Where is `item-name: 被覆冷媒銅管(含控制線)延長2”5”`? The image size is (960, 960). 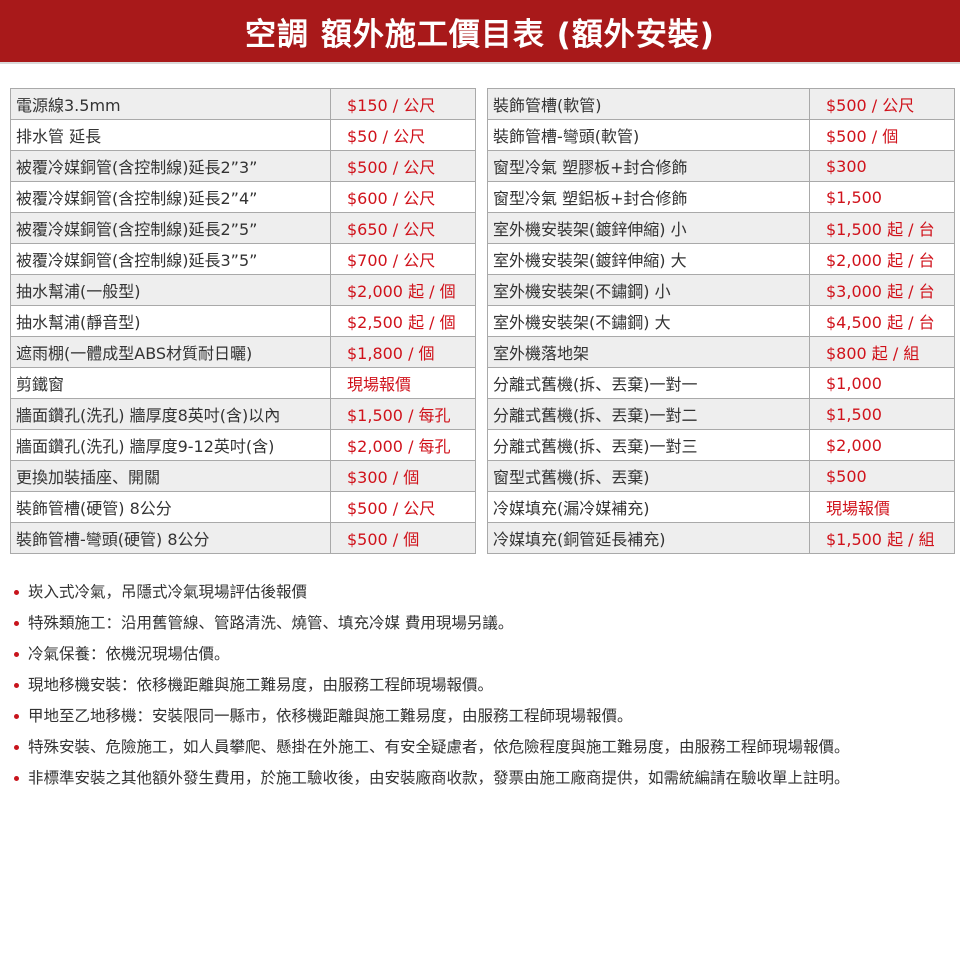
item-name: 被覆冷媒銅管(含控制線)延長2”5” is located at coordinates (170, 228).